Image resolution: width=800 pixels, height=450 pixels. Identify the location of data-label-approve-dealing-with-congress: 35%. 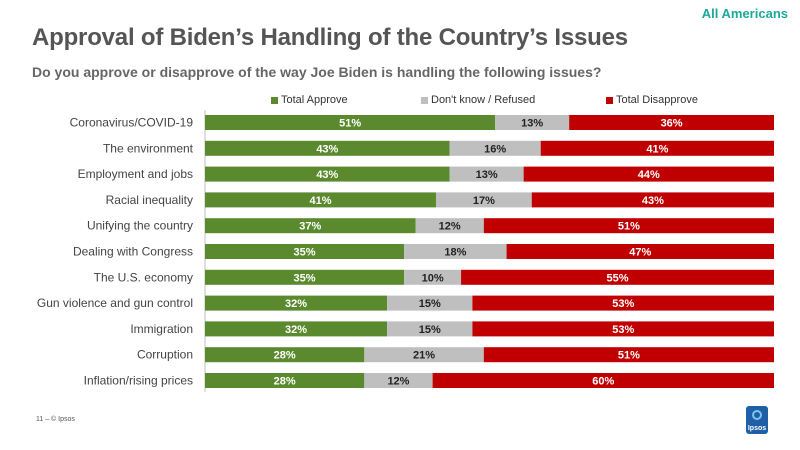
(305, 253).